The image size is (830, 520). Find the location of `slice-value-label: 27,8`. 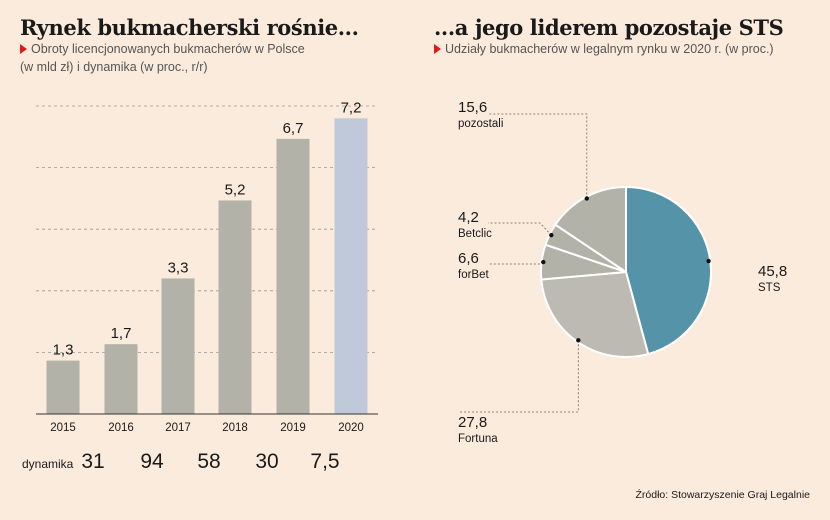

slice-value-label: 27,8 is located at coordinates (472, 422).